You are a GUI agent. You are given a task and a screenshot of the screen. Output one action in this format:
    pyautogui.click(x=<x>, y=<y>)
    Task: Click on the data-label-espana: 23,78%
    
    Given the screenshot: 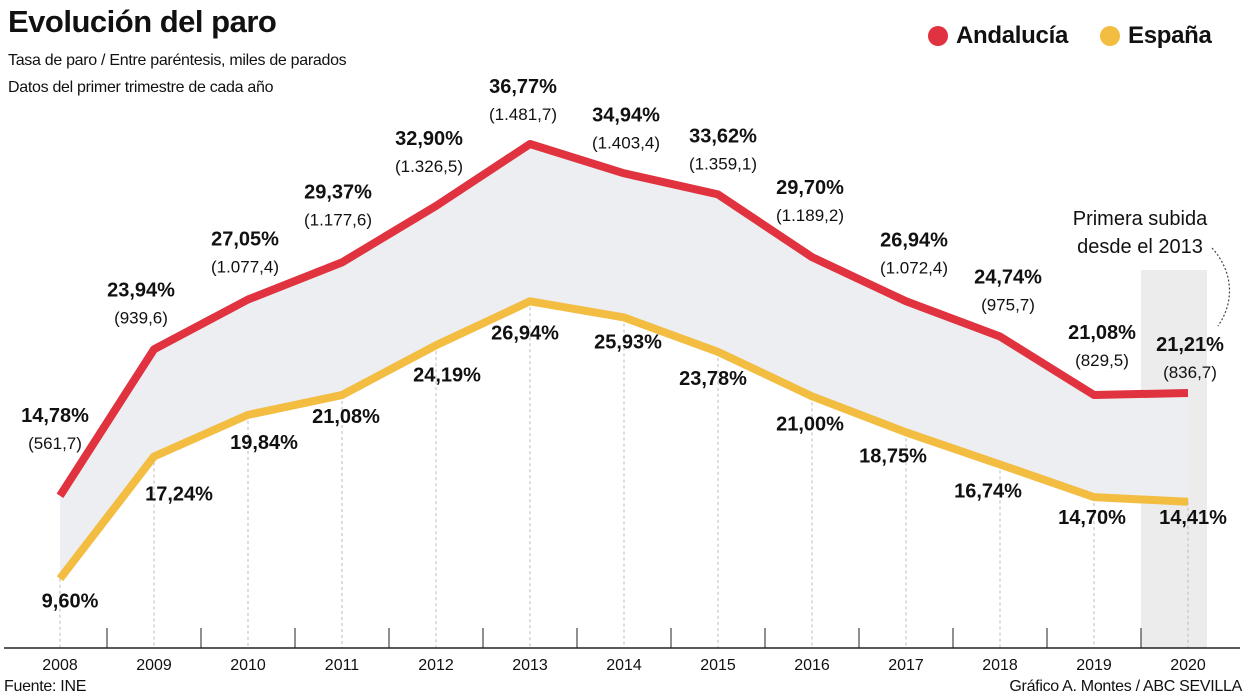 What is the action you would take?
    pyautogui.click(x=713, y=379)
    